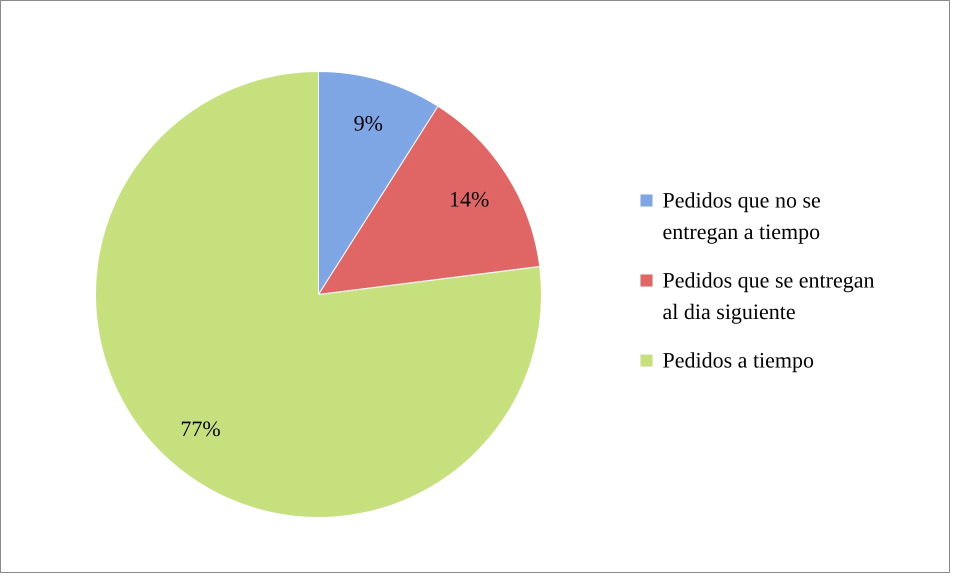 The image size is (954, 577). I want to click on legend-label: Pedidos que no se entregan a tiempo, so click(741, 216).